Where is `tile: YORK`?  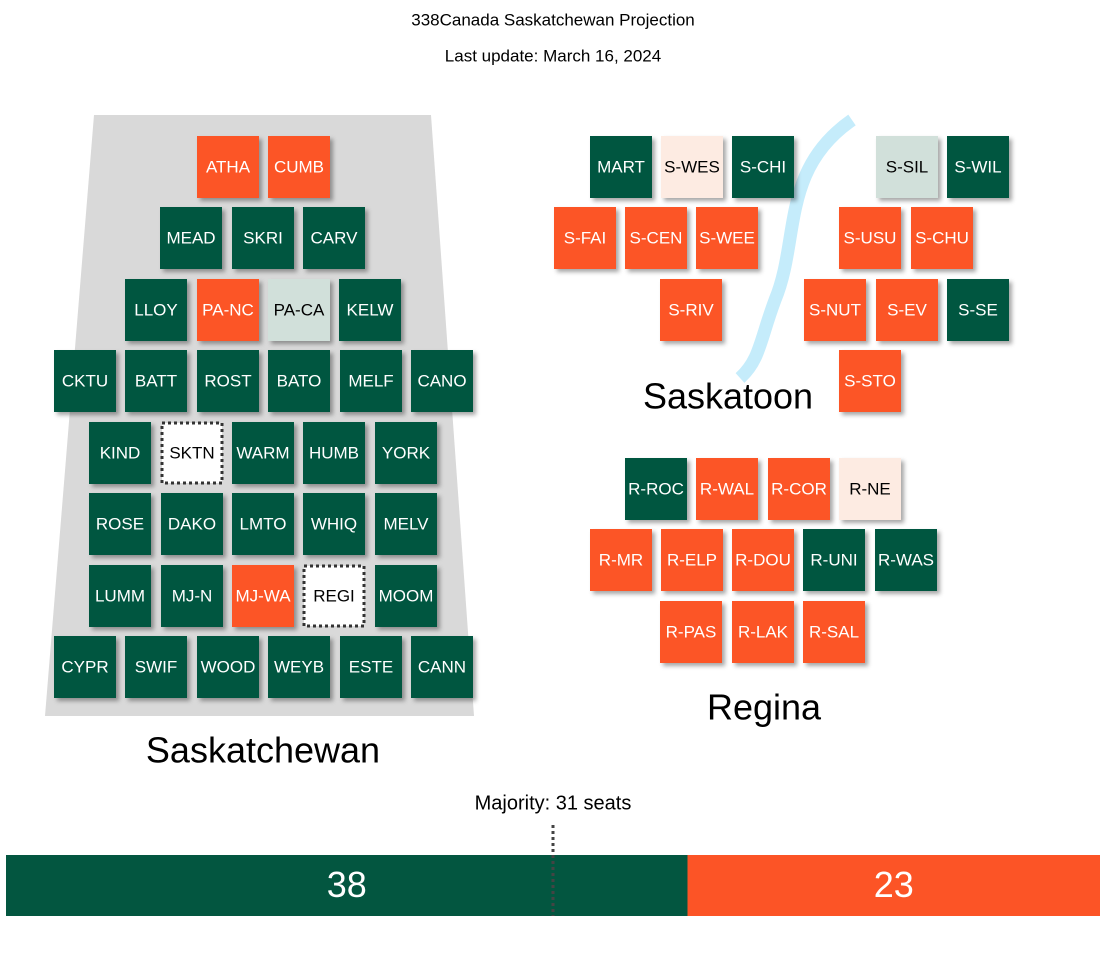 tile: YORK is located at coordinates (406, 453).